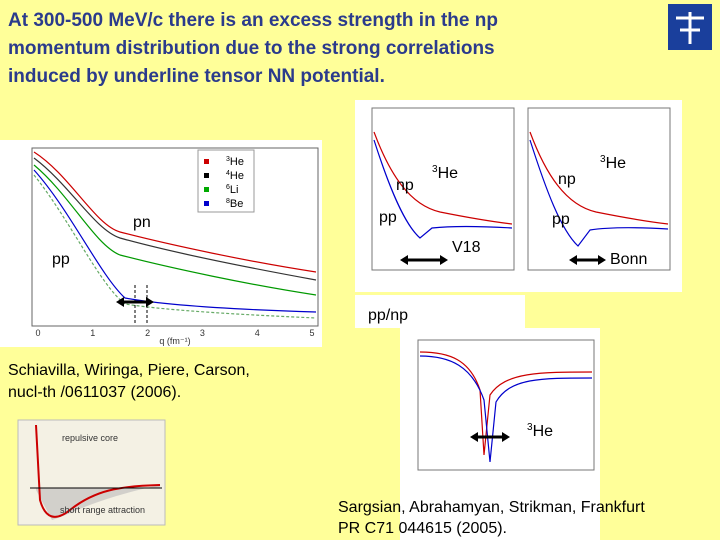 Image resolution: width=720 pixels, height=540 pixels. What do you see at coordinates (142, 222) in the screenshot?
I see `pn-label: pn` at bounding box center [142, 222].